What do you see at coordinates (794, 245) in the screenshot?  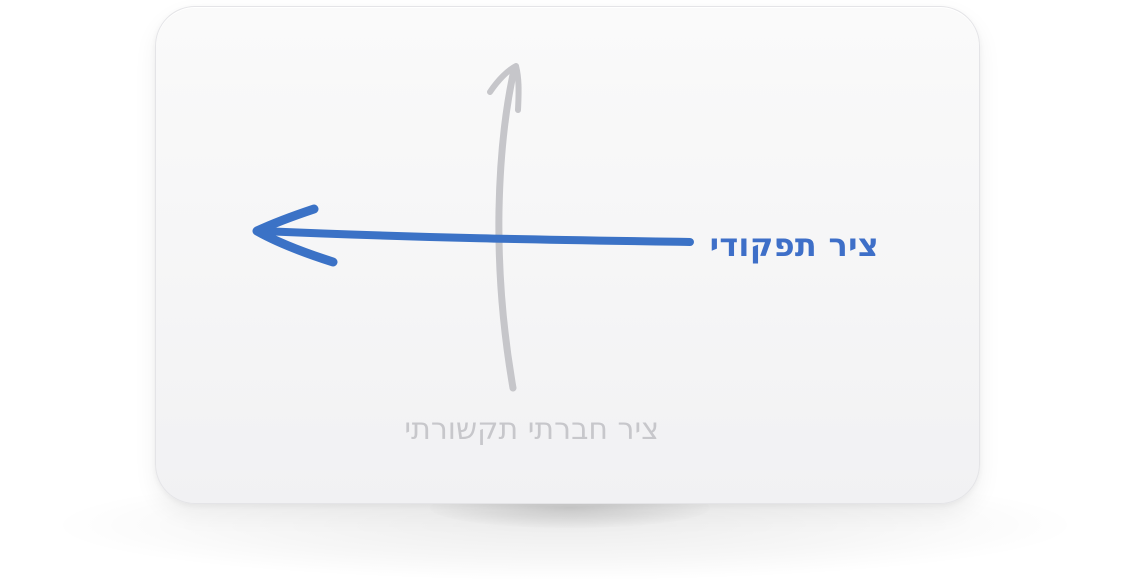 I see `functional-axis-label: ציר תפקודי` at bounding box center [794, 245].